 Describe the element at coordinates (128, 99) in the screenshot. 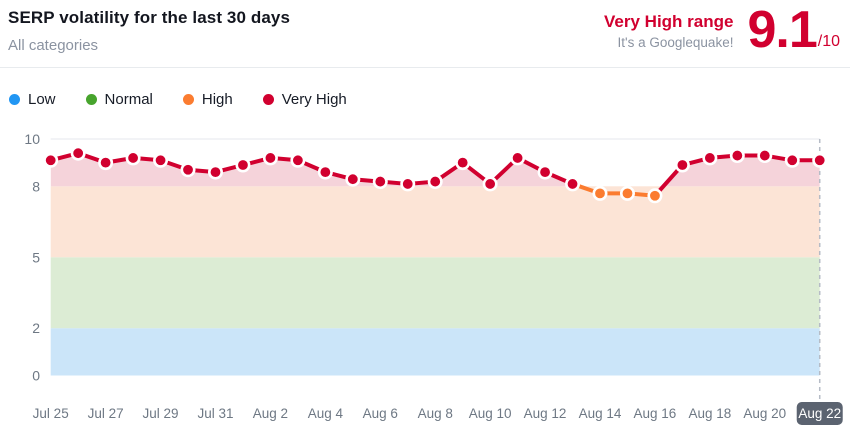

I see `legend-item-label: Normal` at that location.